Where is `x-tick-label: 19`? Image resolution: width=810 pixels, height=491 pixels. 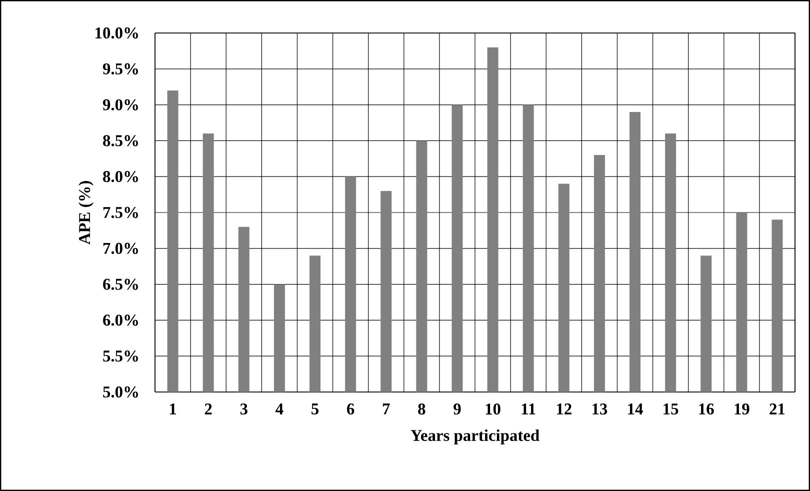 x-tick-label: 19 is located at coordinates (742, 409).